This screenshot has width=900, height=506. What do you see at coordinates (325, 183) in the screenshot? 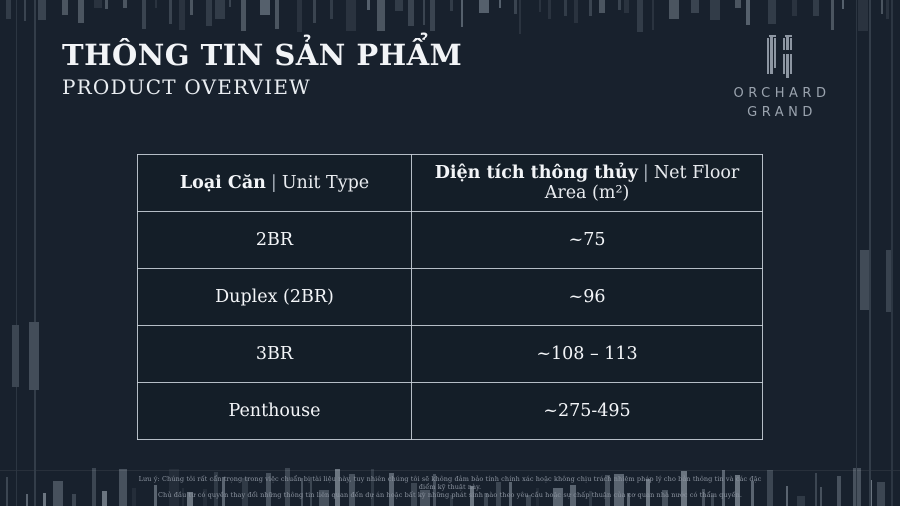
I see `header-unit-type-en: Unit Type` at bounding box center [325, 183].